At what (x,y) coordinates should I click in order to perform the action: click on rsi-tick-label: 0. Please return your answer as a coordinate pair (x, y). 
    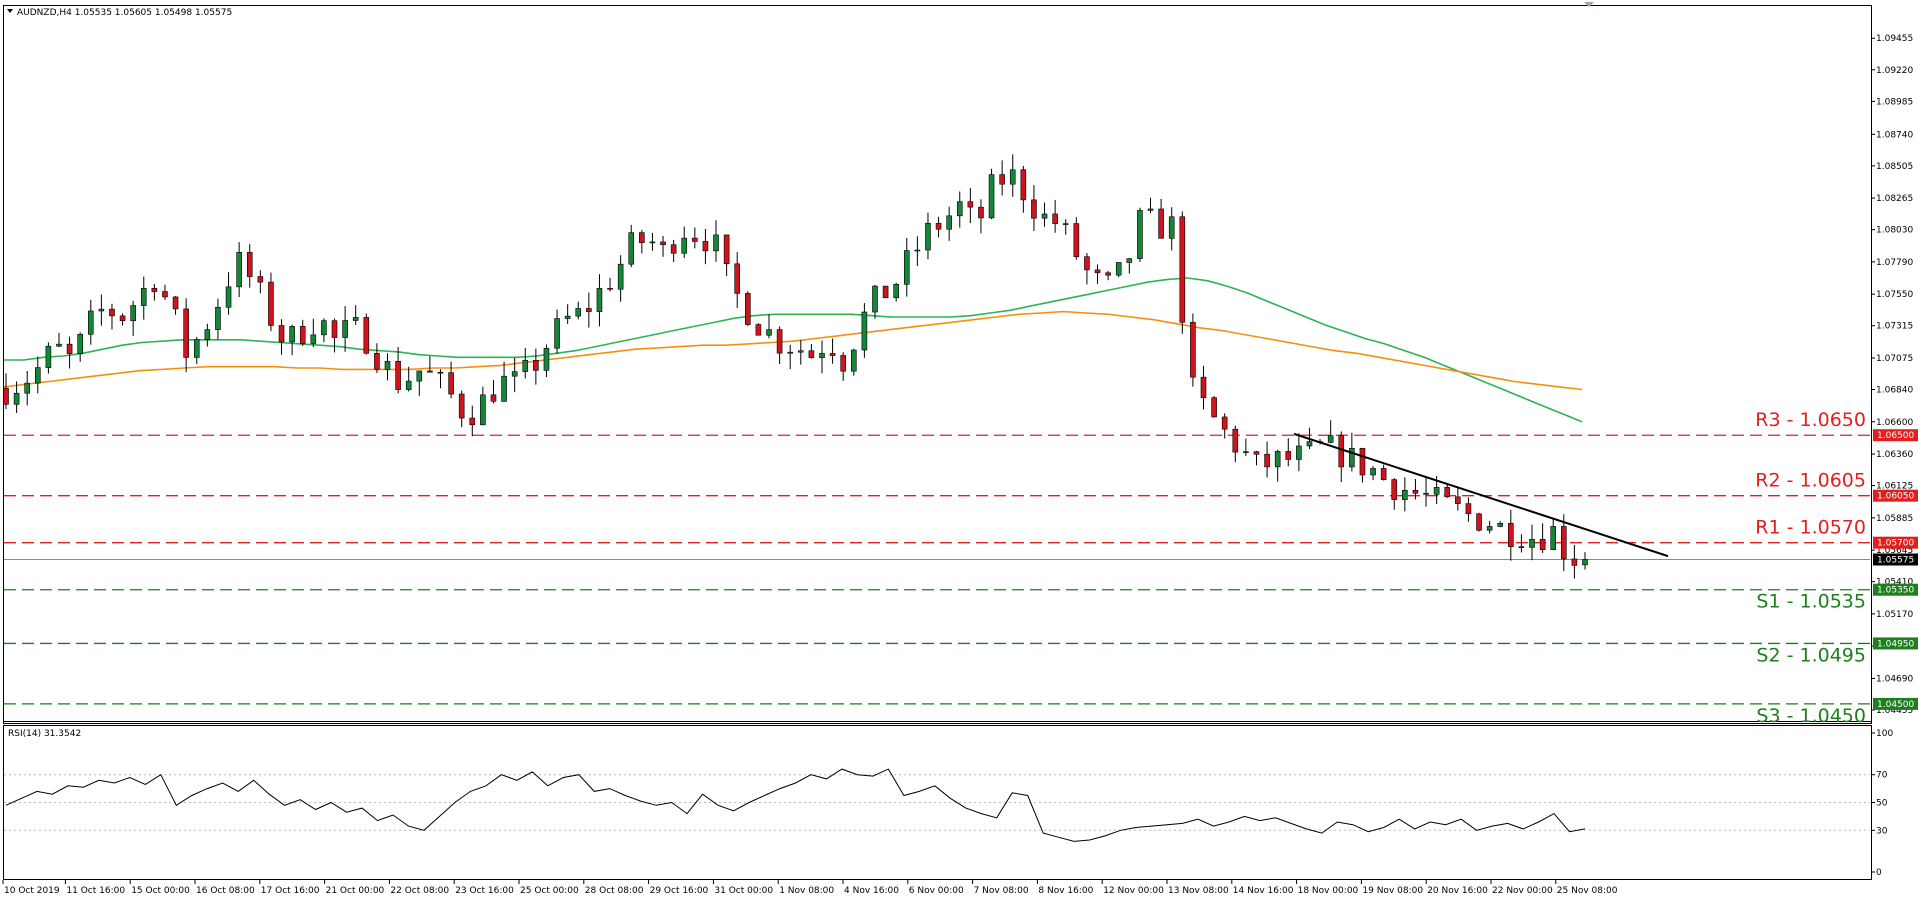
    Looking at the image, I should click on (1879, 873).